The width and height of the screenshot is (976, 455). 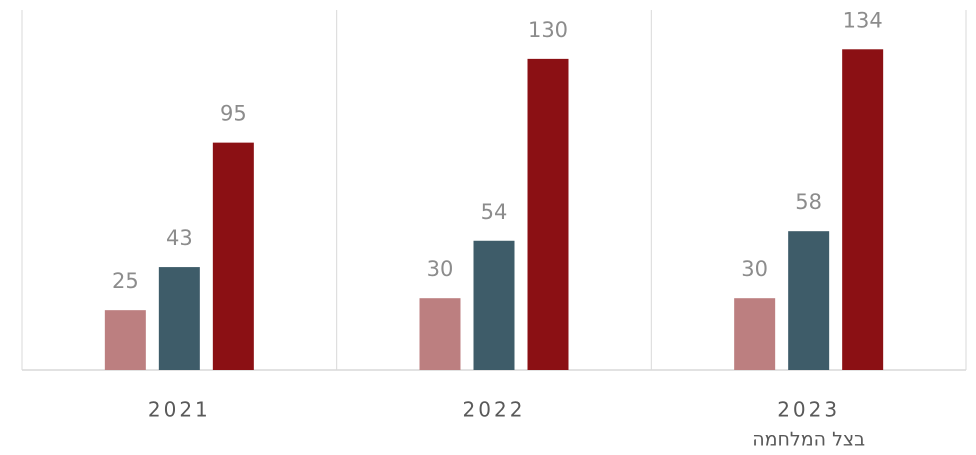 What do you see at coordinates (233, 114) in the screenshot?
I see `data-label: 95` at bounding box center [233, 114].